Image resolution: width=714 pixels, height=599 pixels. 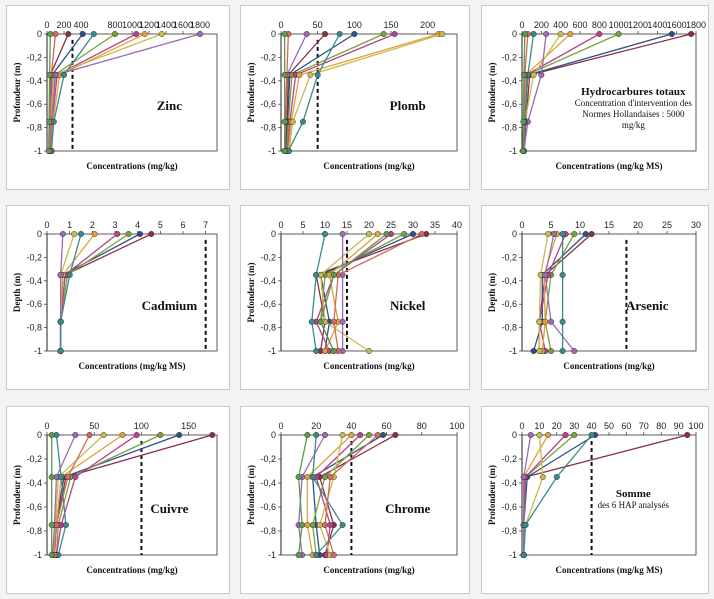 What do you see at coordinates (644, 426) in the screenshot?
I see `x-tick-label: 70` at bounding box center [644, 426].